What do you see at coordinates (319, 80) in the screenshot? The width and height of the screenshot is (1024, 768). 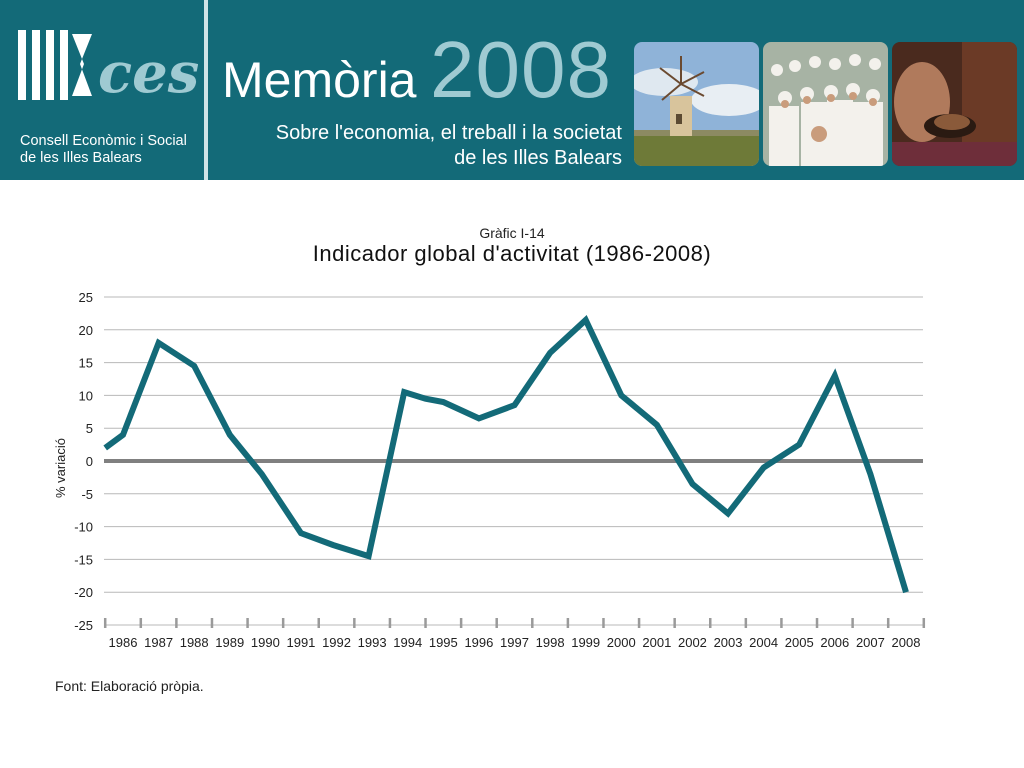 I see `report-title: Memòria` at bounding box center [319, 80].